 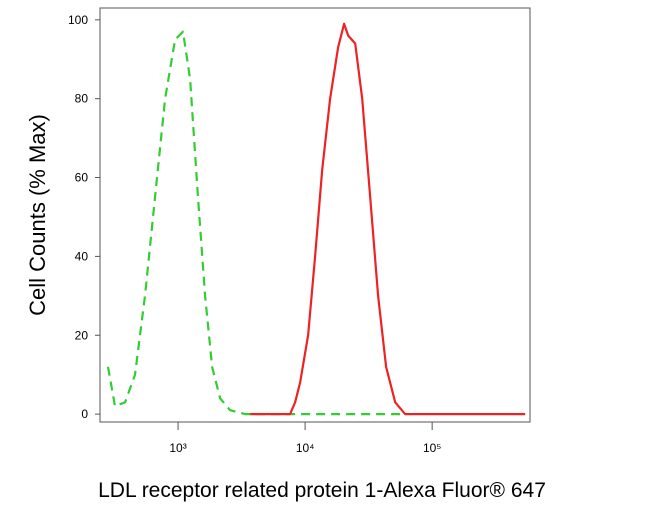 What do you see at coordinates (82, 178) in the screenshot?
I see `y-tick-label: 60` at bounding box center [82, 178].